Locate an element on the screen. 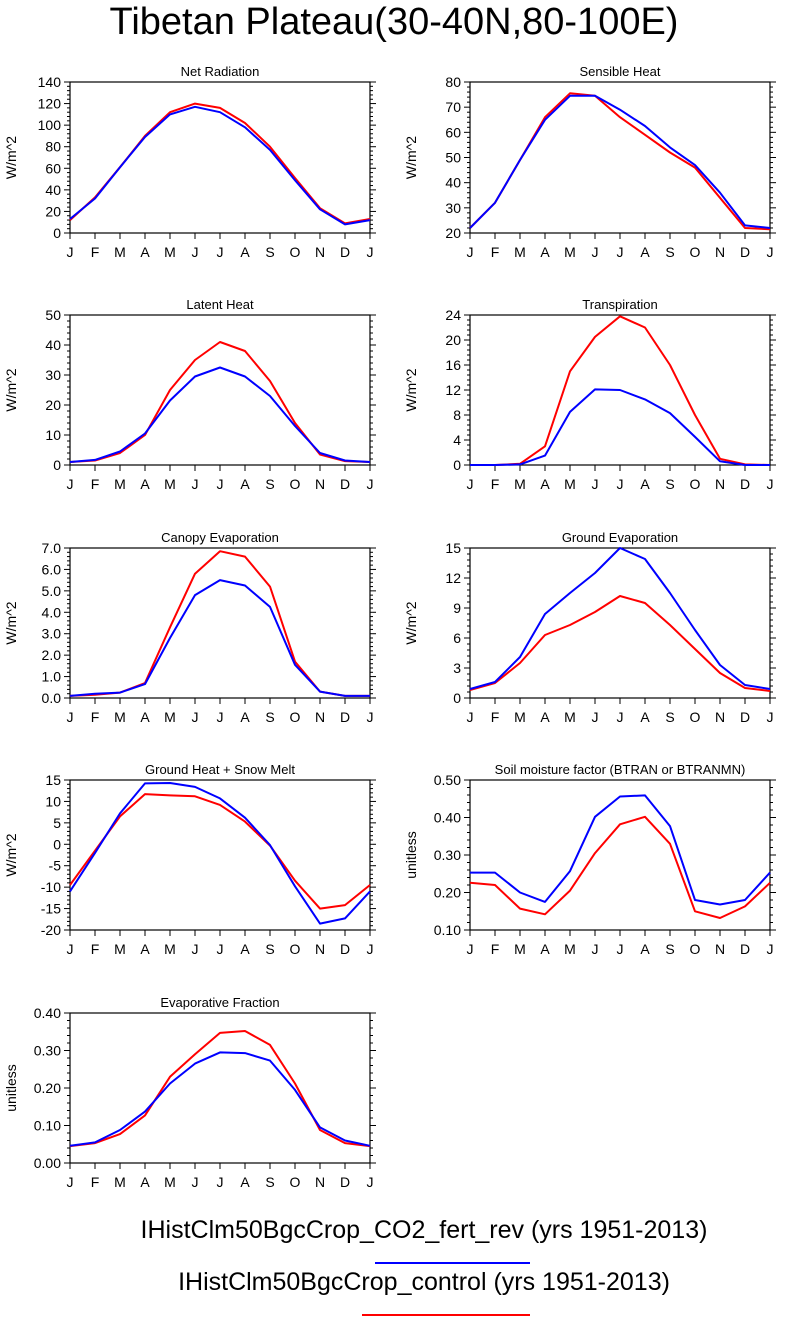 Image resolution: width=788 pixels, height=1318 pixels. chart-title: Ground Heat + Snow Melt is located at coordinates (220, 769).